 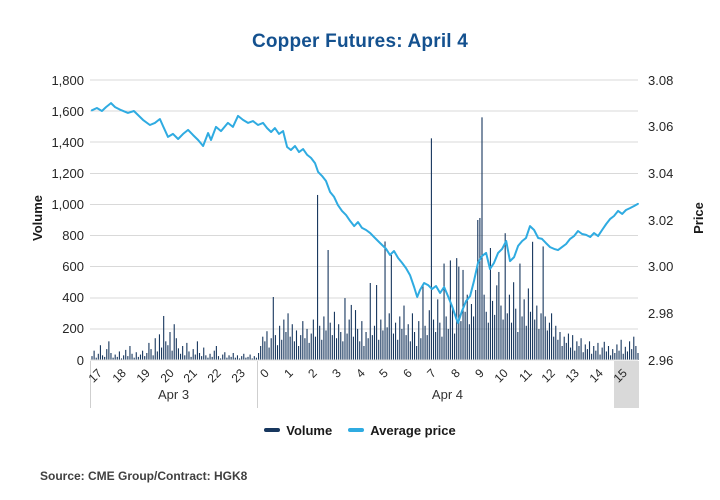 I want to click on volume-tick-label: 400, so click(x=73, y=298).